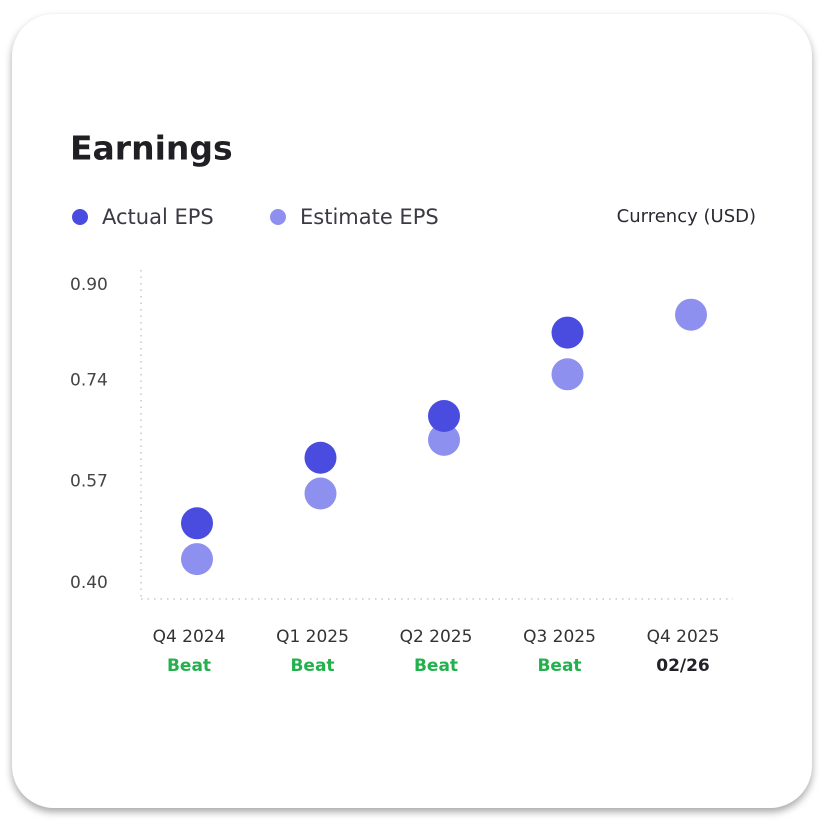 Image resolution: width=825 pixels, height=834 pixels. What do you see at coordinates (89, 285) in the screenshot?
I see `y-tick-label: 0.90` at bounding box center [89, 285].